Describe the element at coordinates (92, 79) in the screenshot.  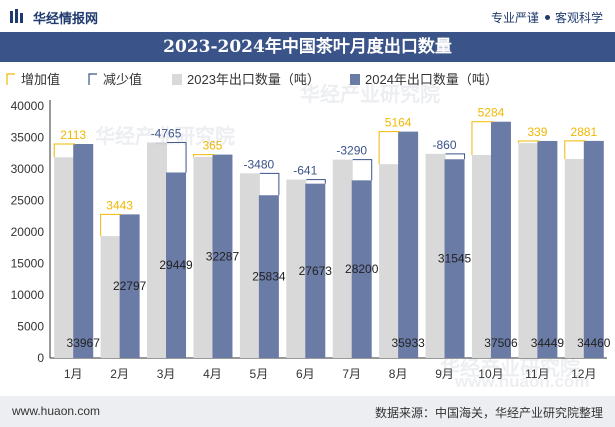
I see `legend-decrease-marker` at that location.